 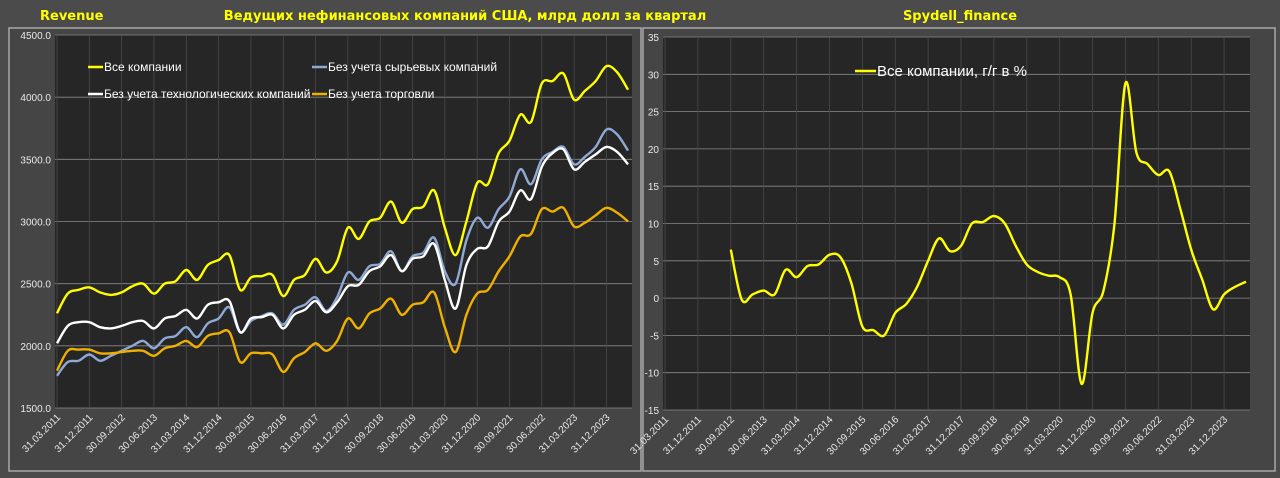 What do you see at coordinates (656, 262) in the screenshot?
I see `right-y-tick-label: 5` at bounding box center [656, 262].